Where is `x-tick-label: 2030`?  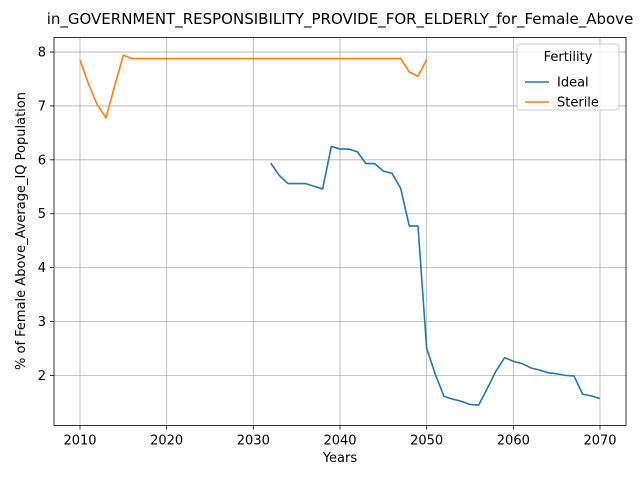
x-tick-label: 2030 is located at coordinates (253, 441).